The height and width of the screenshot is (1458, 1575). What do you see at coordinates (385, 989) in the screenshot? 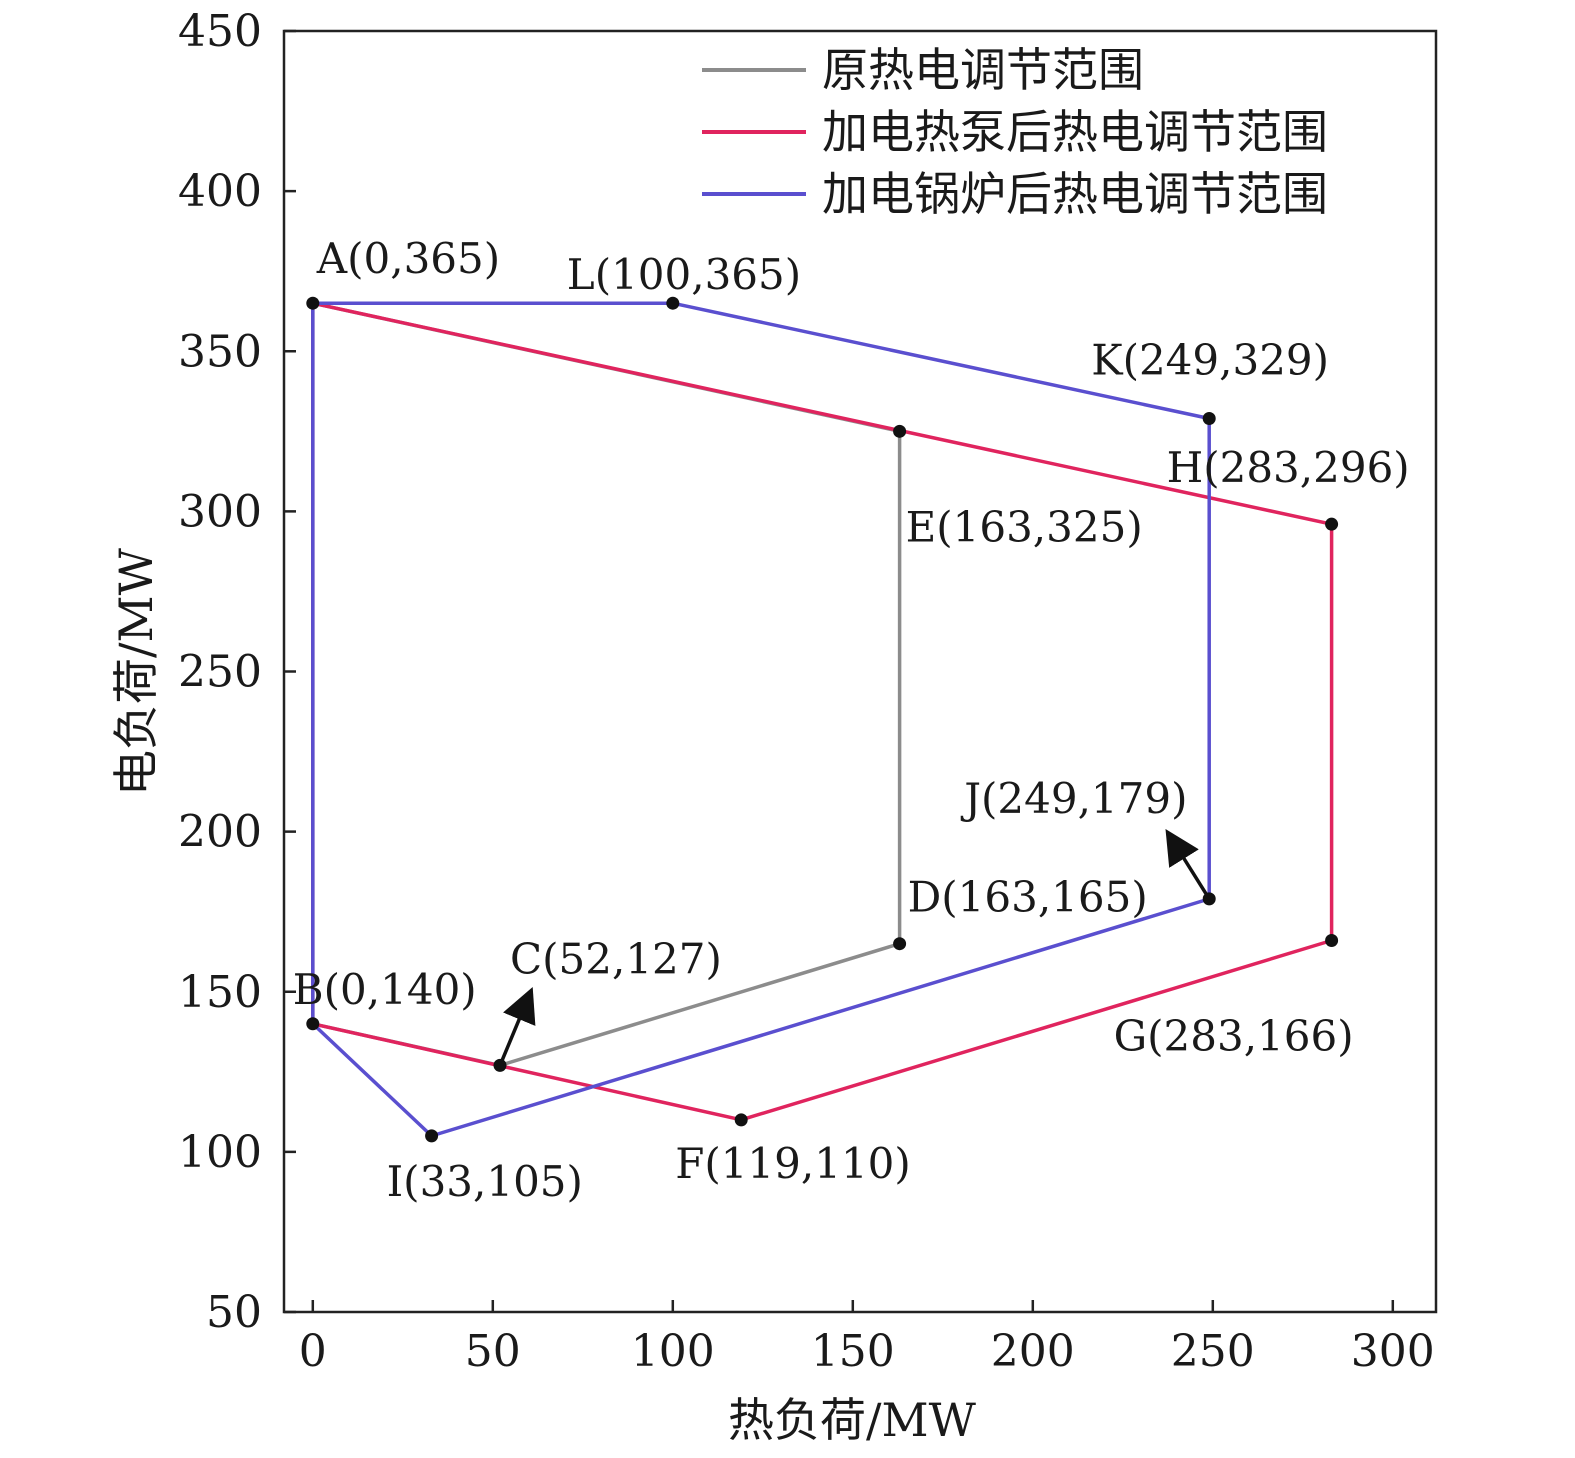
I see `point-label-B: B(0,140)` at bounding box center [385, 989].